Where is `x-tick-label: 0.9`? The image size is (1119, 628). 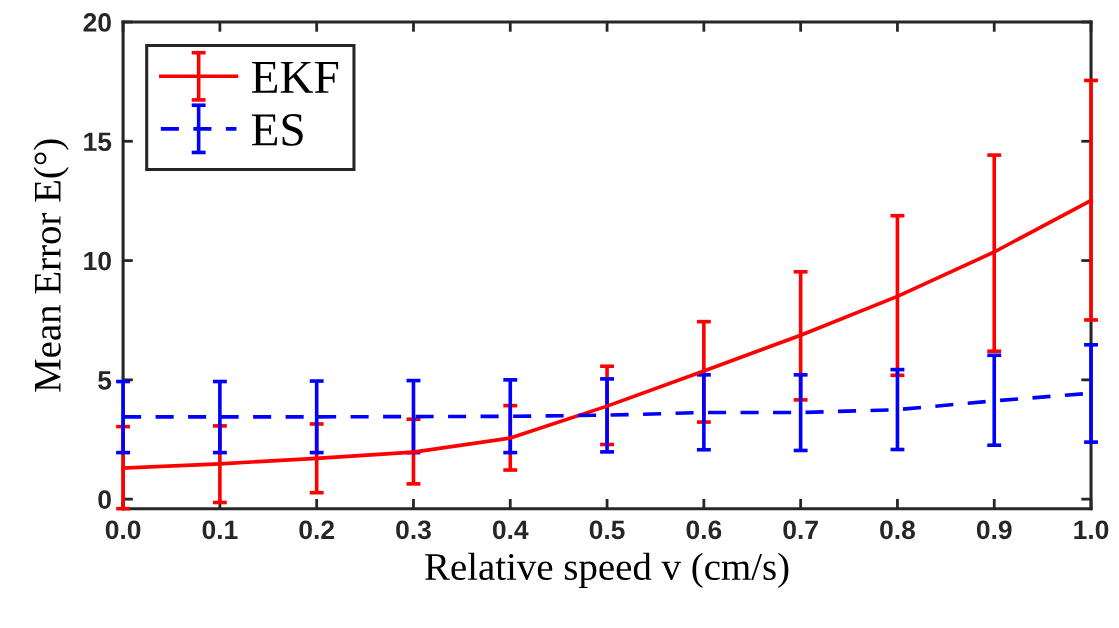 x-tick-label: 0.9 is located at coordinates (994, 530).